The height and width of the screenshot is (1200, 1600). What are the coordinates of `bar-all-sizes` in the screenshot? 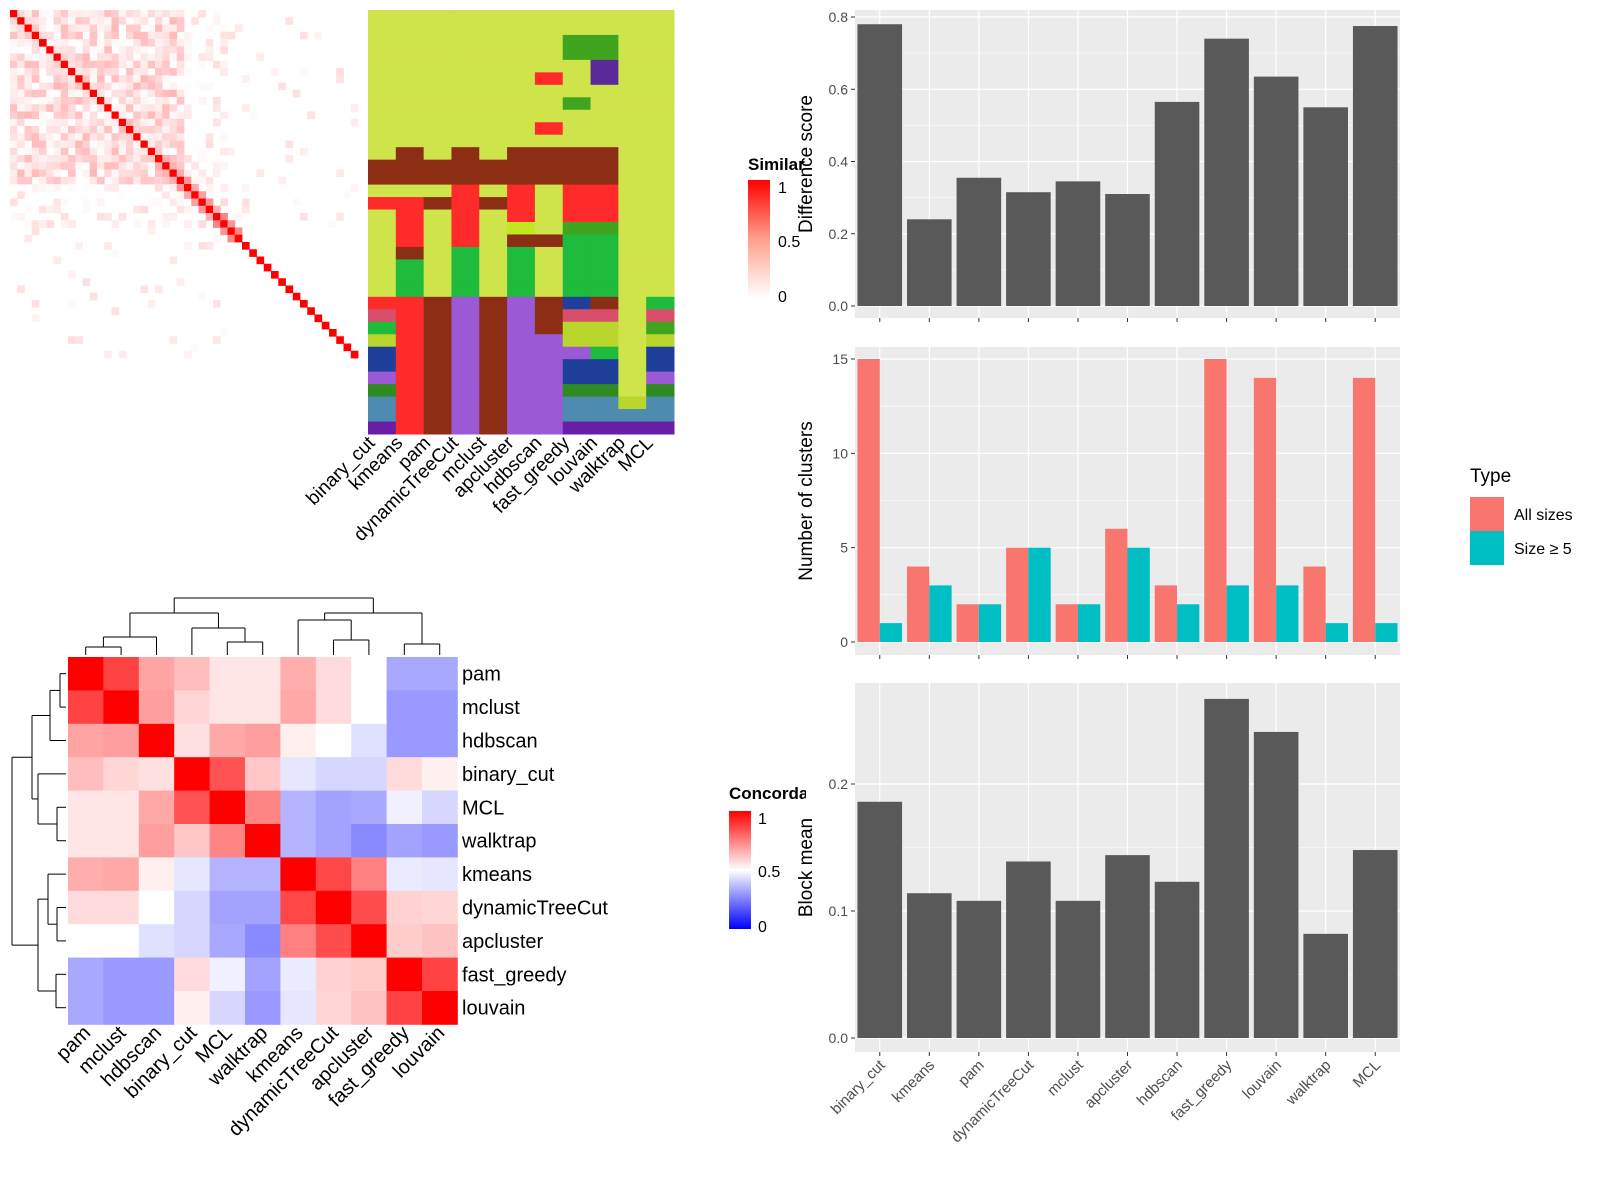 It's located at (1116, 585).